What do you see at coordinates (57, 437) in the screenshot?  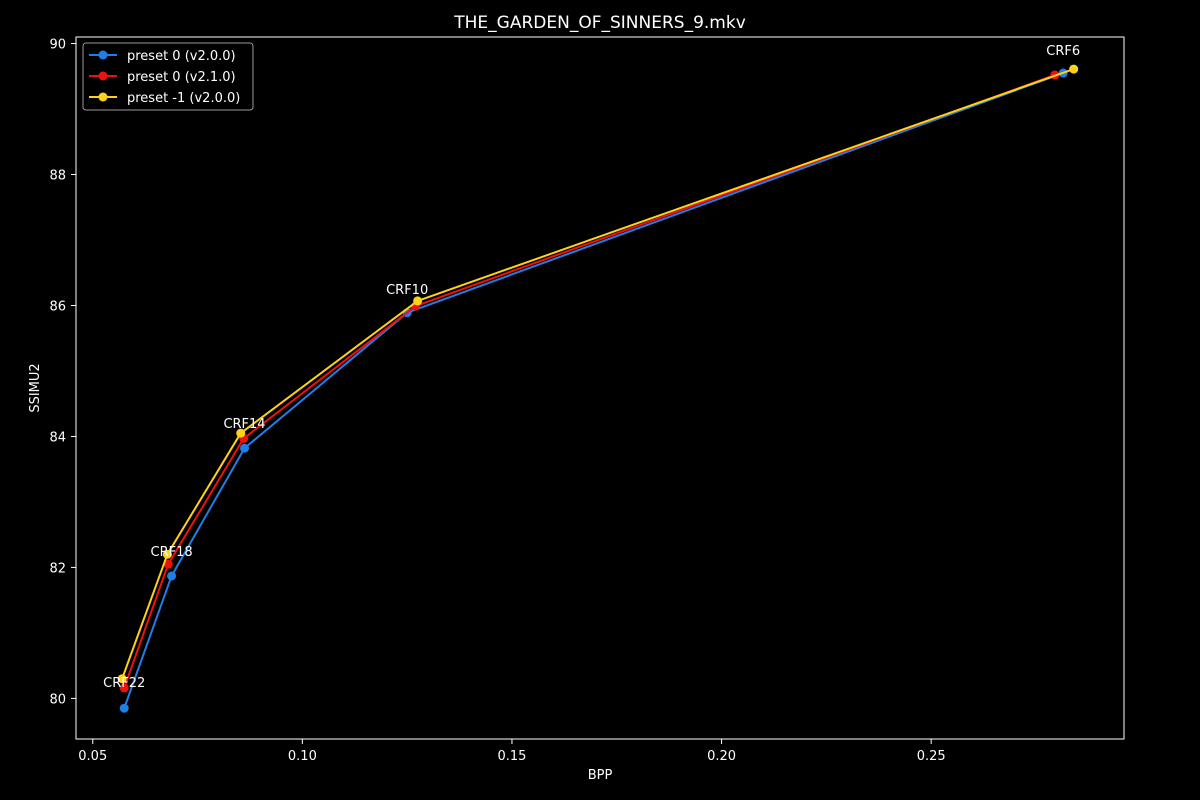 I see `y-tick-label: 84` at bounding box center [57, 437].